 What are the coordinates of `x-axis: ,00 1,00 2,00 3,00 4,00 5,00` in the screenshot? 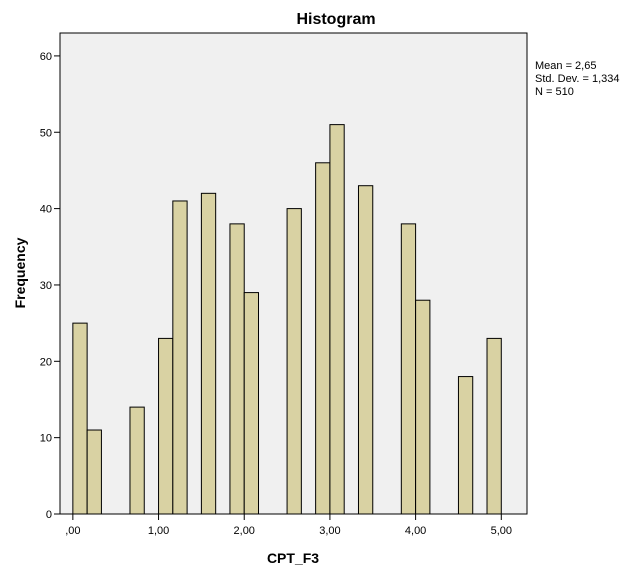 It's located at (288, 525).